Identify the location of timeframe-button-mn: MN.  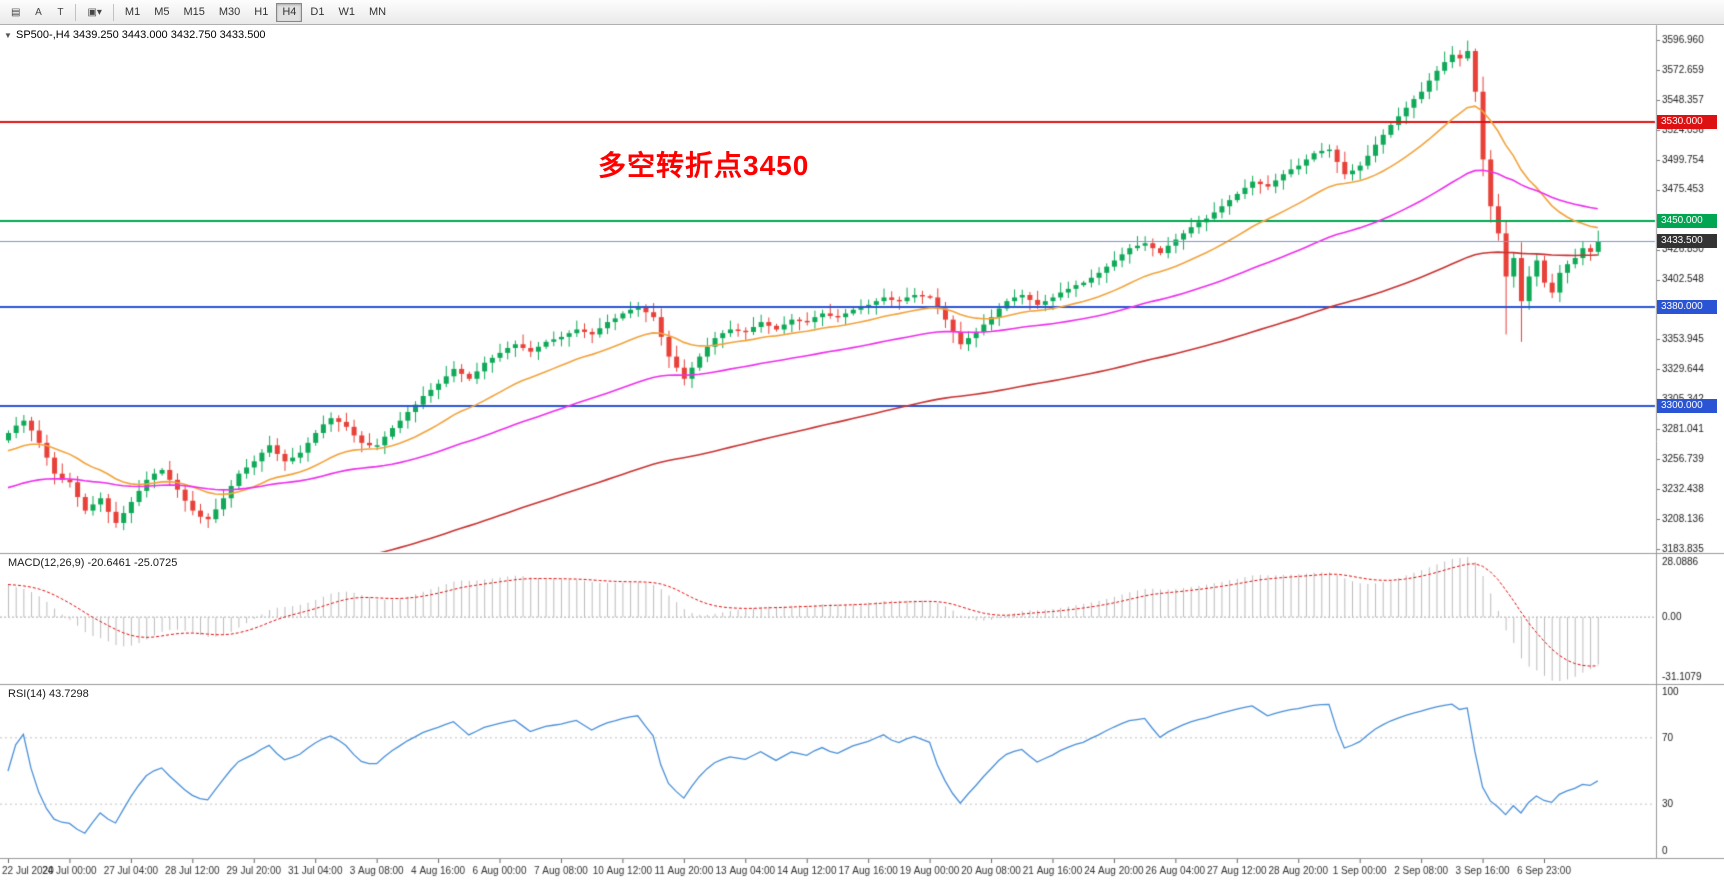
(377, 12).